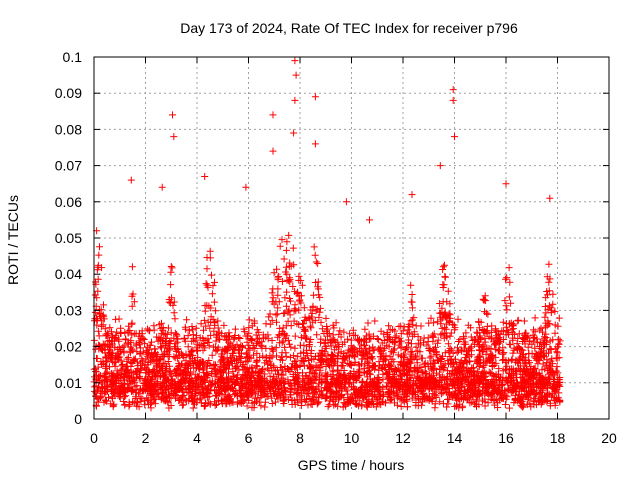 The height and width of the screenshot is (480, 640). I want to click on y-tick-label: 0.07, so click(68, 166).